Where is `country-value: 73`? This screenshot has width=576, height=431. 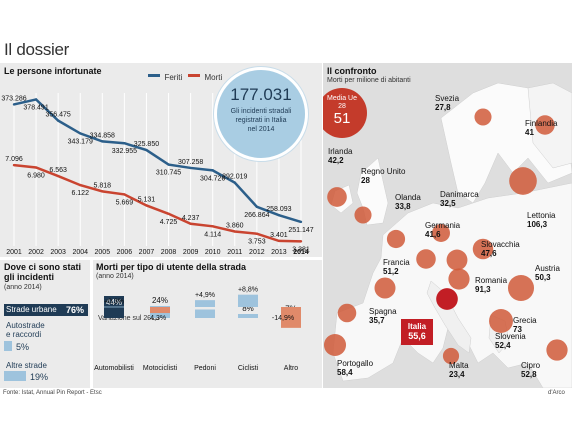 country-value: 73 is located at coordinates (517, 329).